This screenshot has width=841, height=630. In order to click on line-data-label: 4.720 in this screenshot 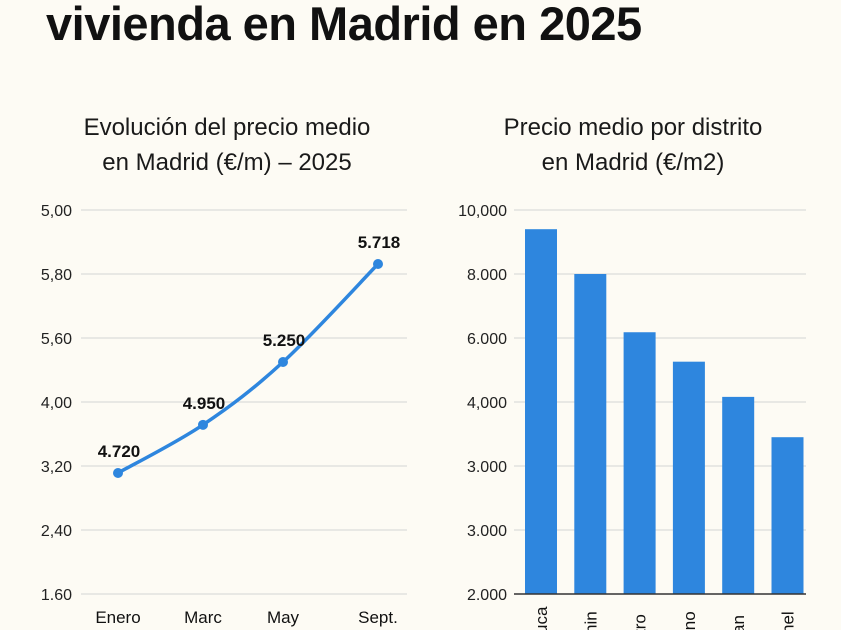, I will do `click(119, 451)`.